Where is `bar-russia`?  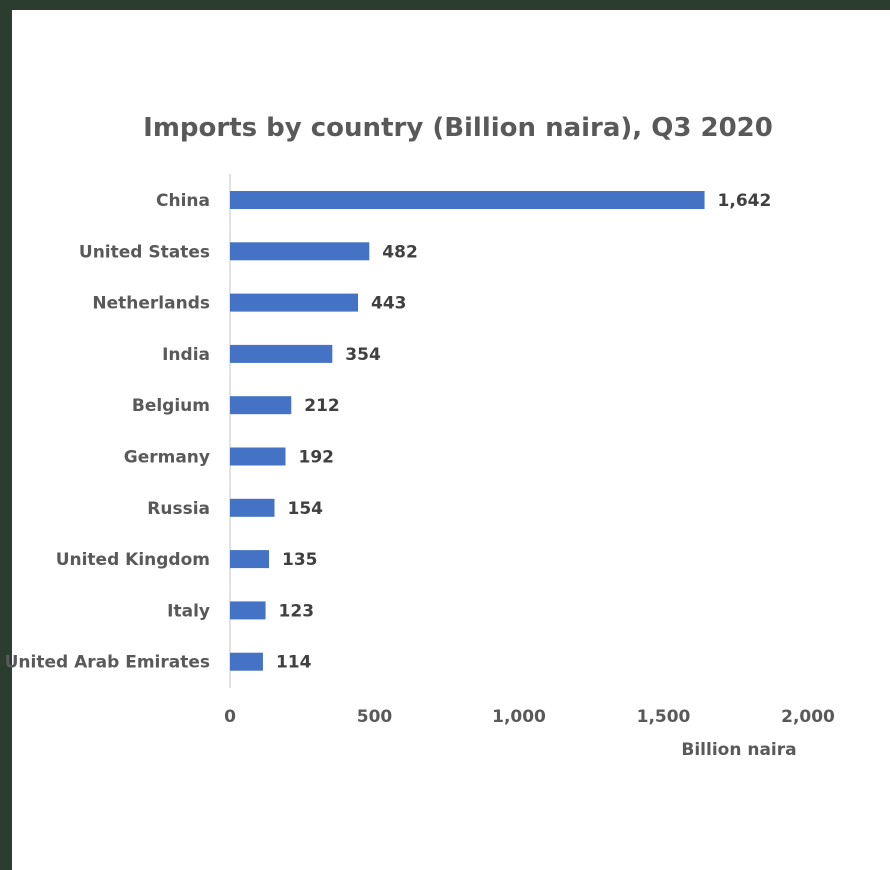 bar-russia is located at coordinates (252, 507).